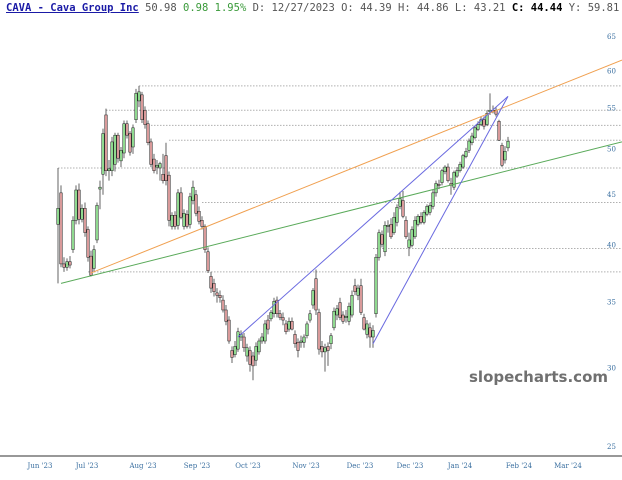 Image resolution: width=622 pixels, height=480 pixels. Describe the element at coordinates (537, 8) in the screenshot. I see `close-readout: C: 44.44` at that location.